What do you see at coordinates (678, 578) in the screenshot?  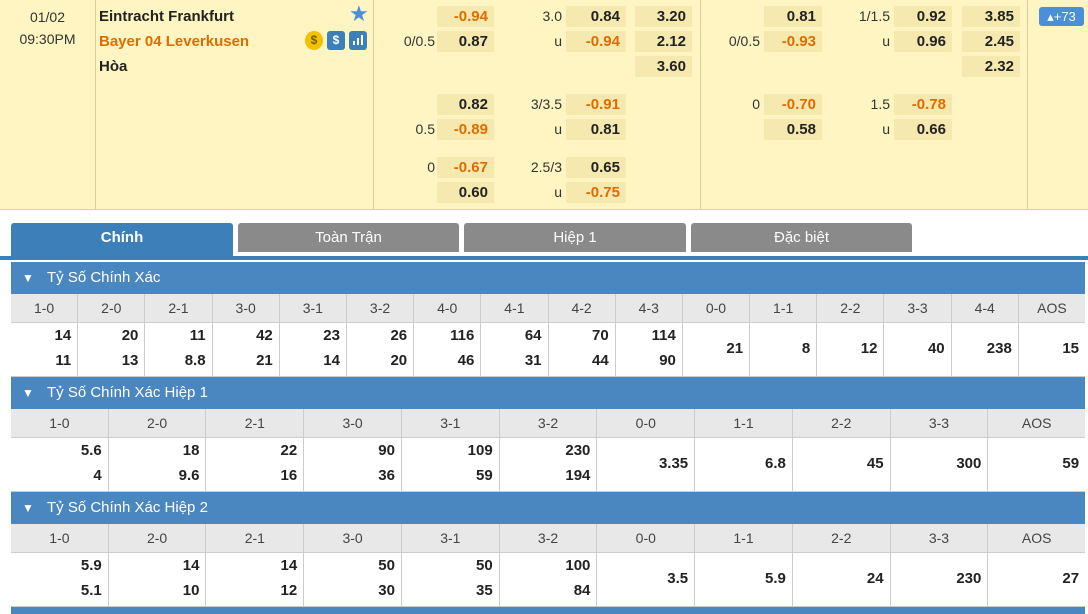 I see `odds-value: 3.5` at bounding box center [678, 578].